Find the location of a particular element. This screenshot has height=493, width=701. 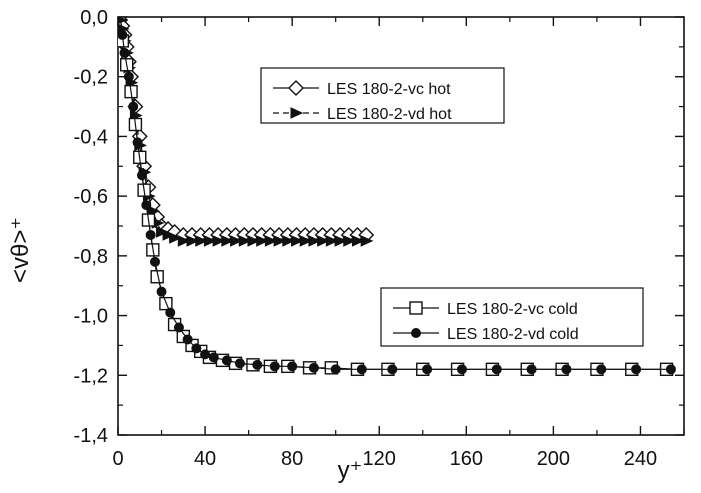

x-tick-label: 160 is located at coordinates (466, 459).